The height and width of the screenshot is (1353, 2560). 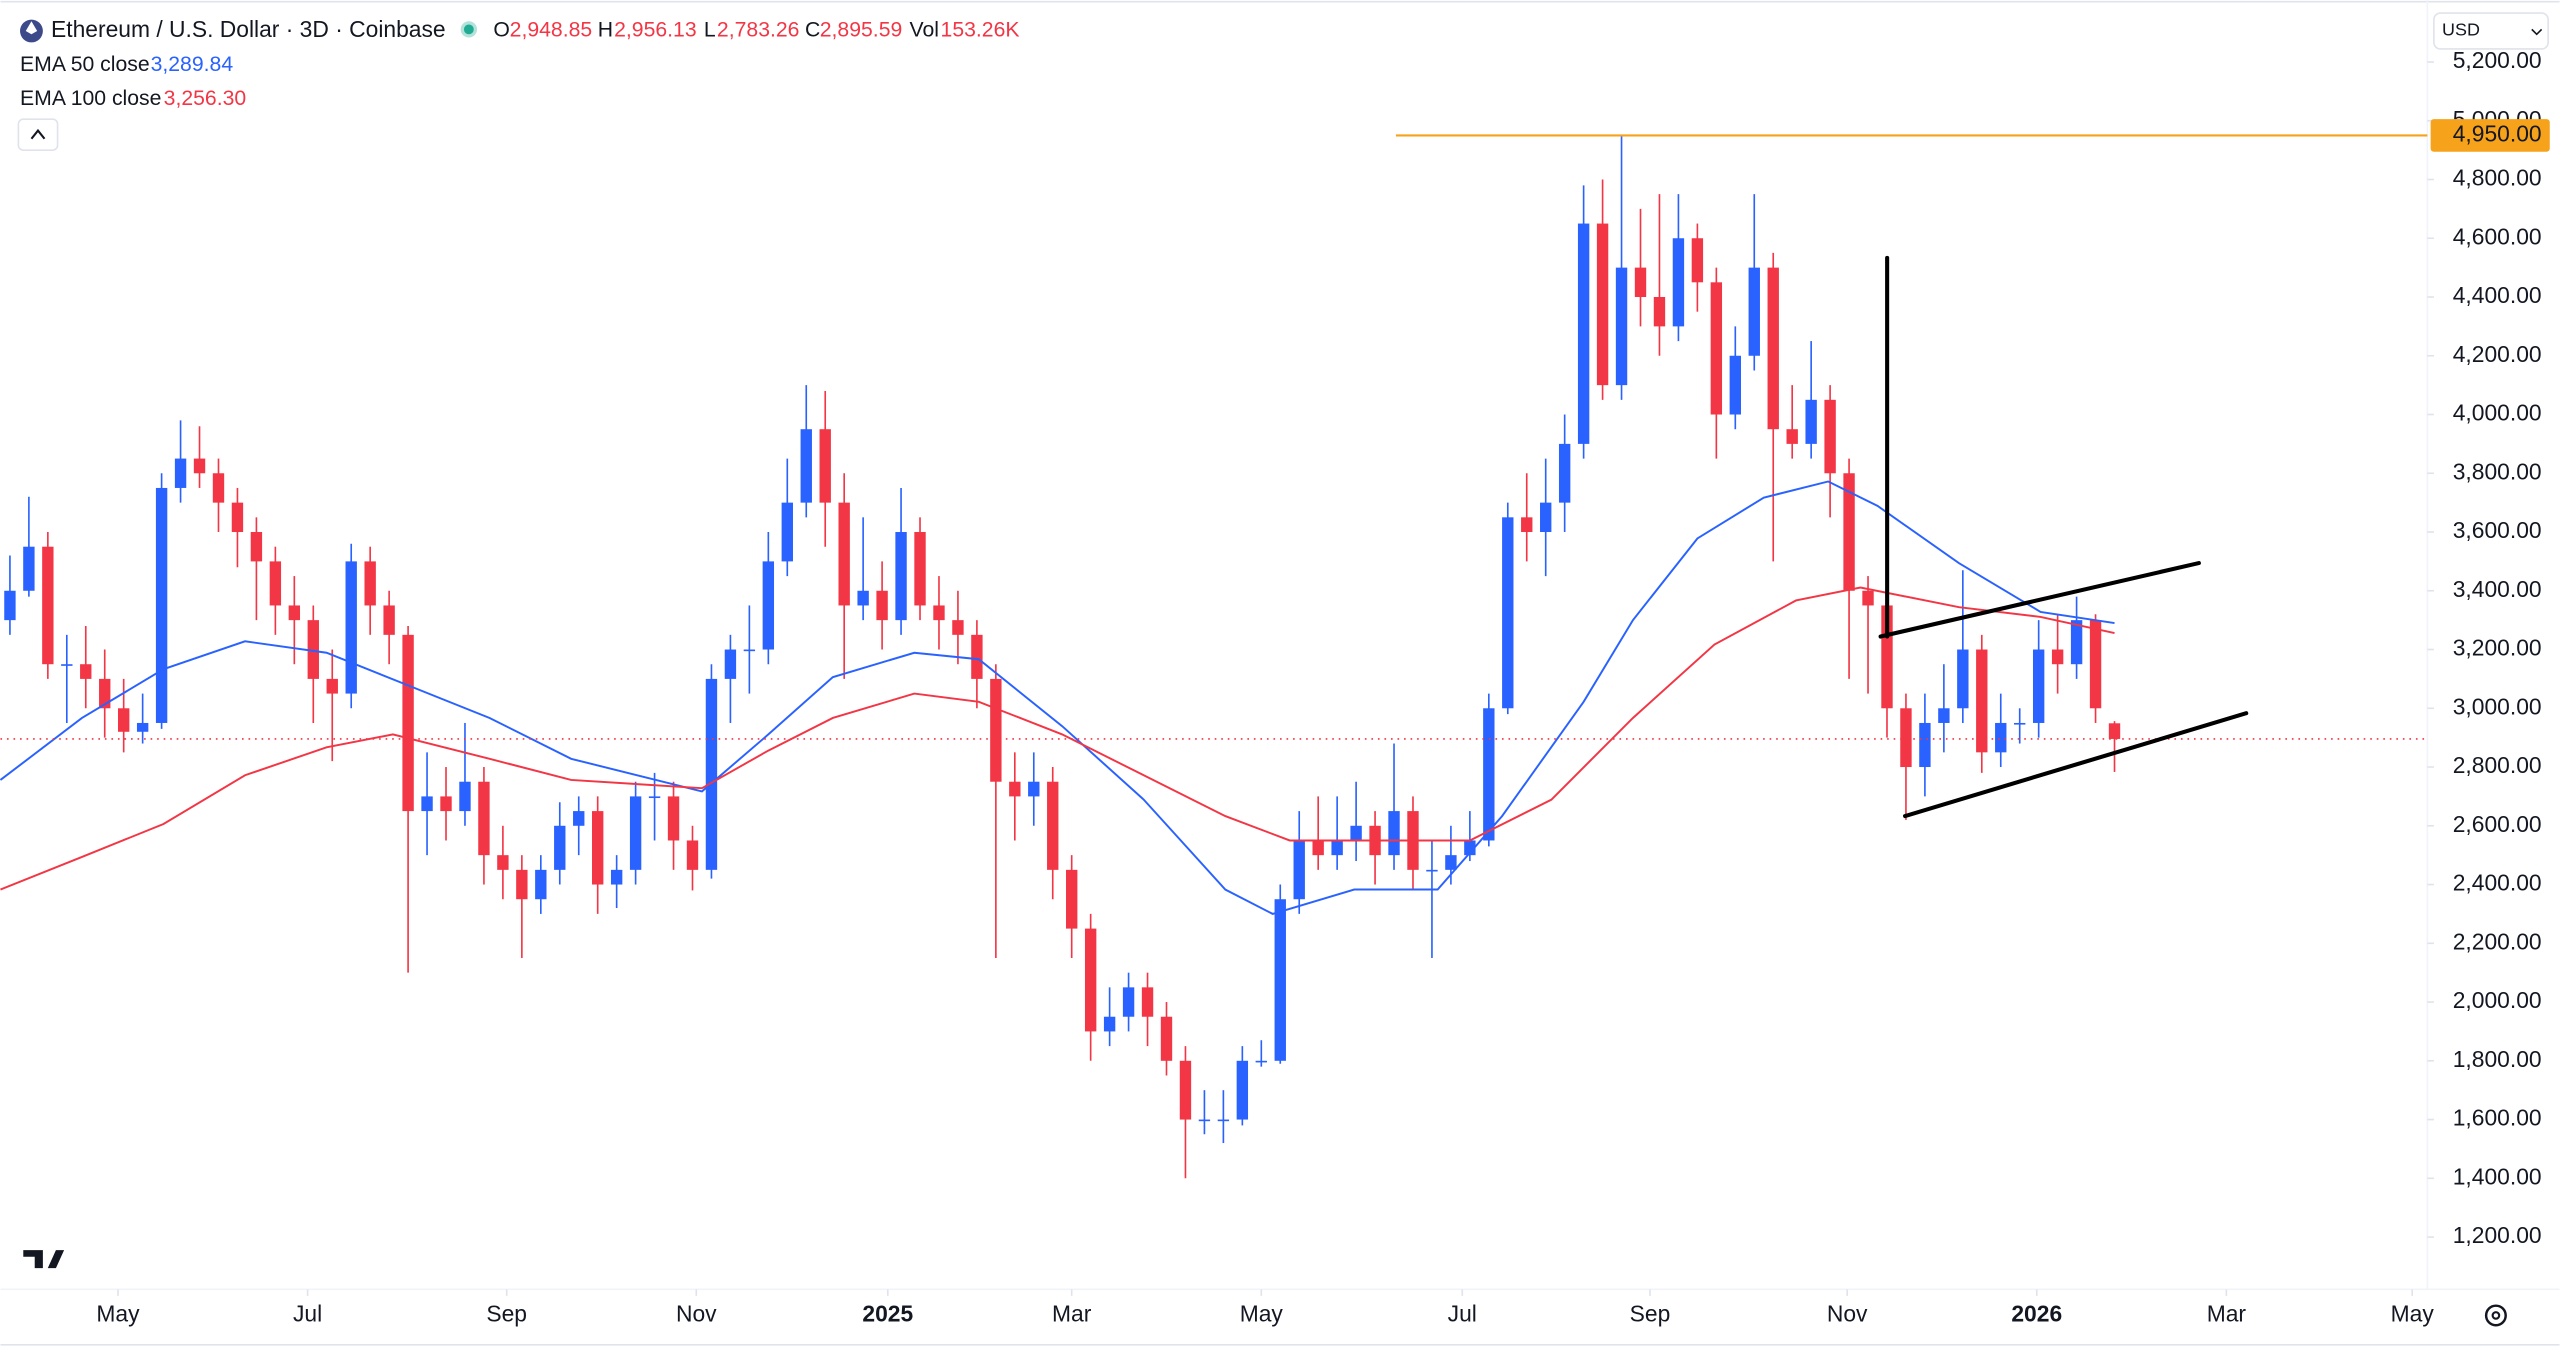 I want to click on y-tick-label: 4,600.00, so click(x=2497, y=236).